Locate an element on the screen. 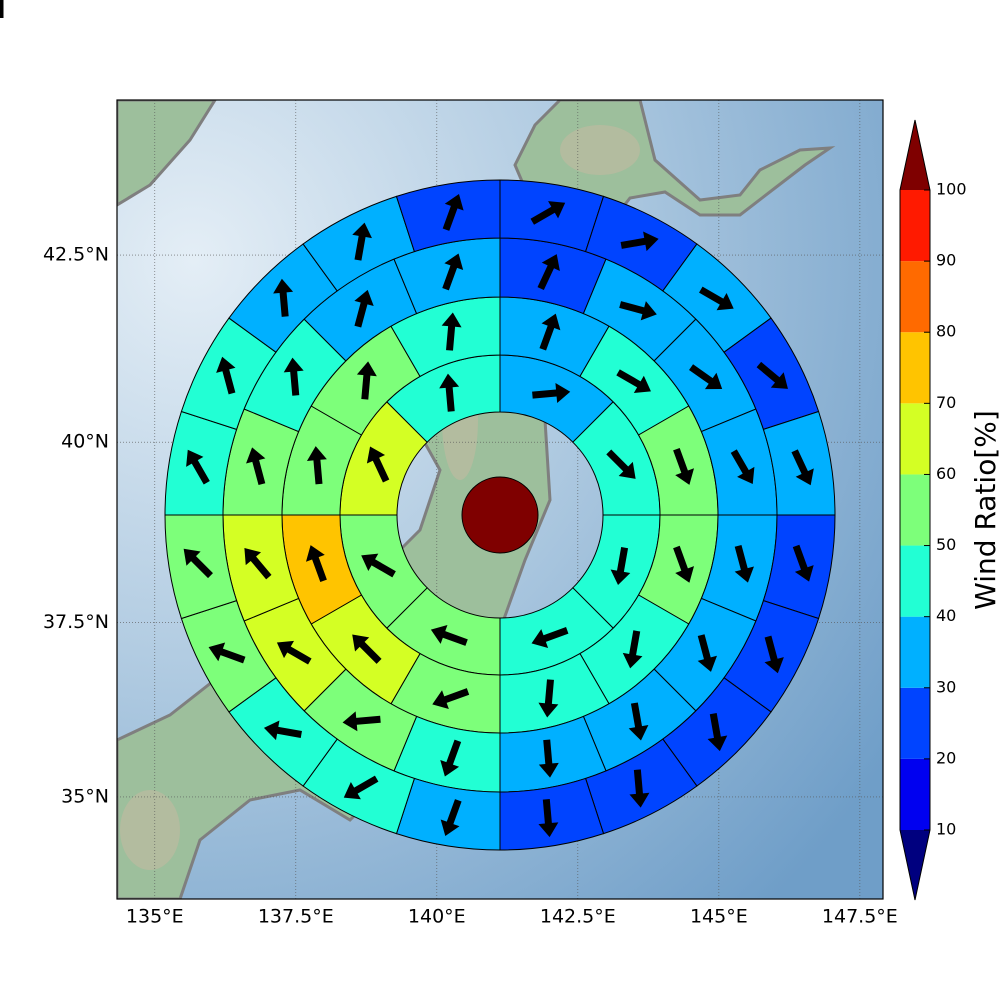 The image size is (1000, 1004). x-tick-label: 147.5°E is located at coordinates (860, 917).